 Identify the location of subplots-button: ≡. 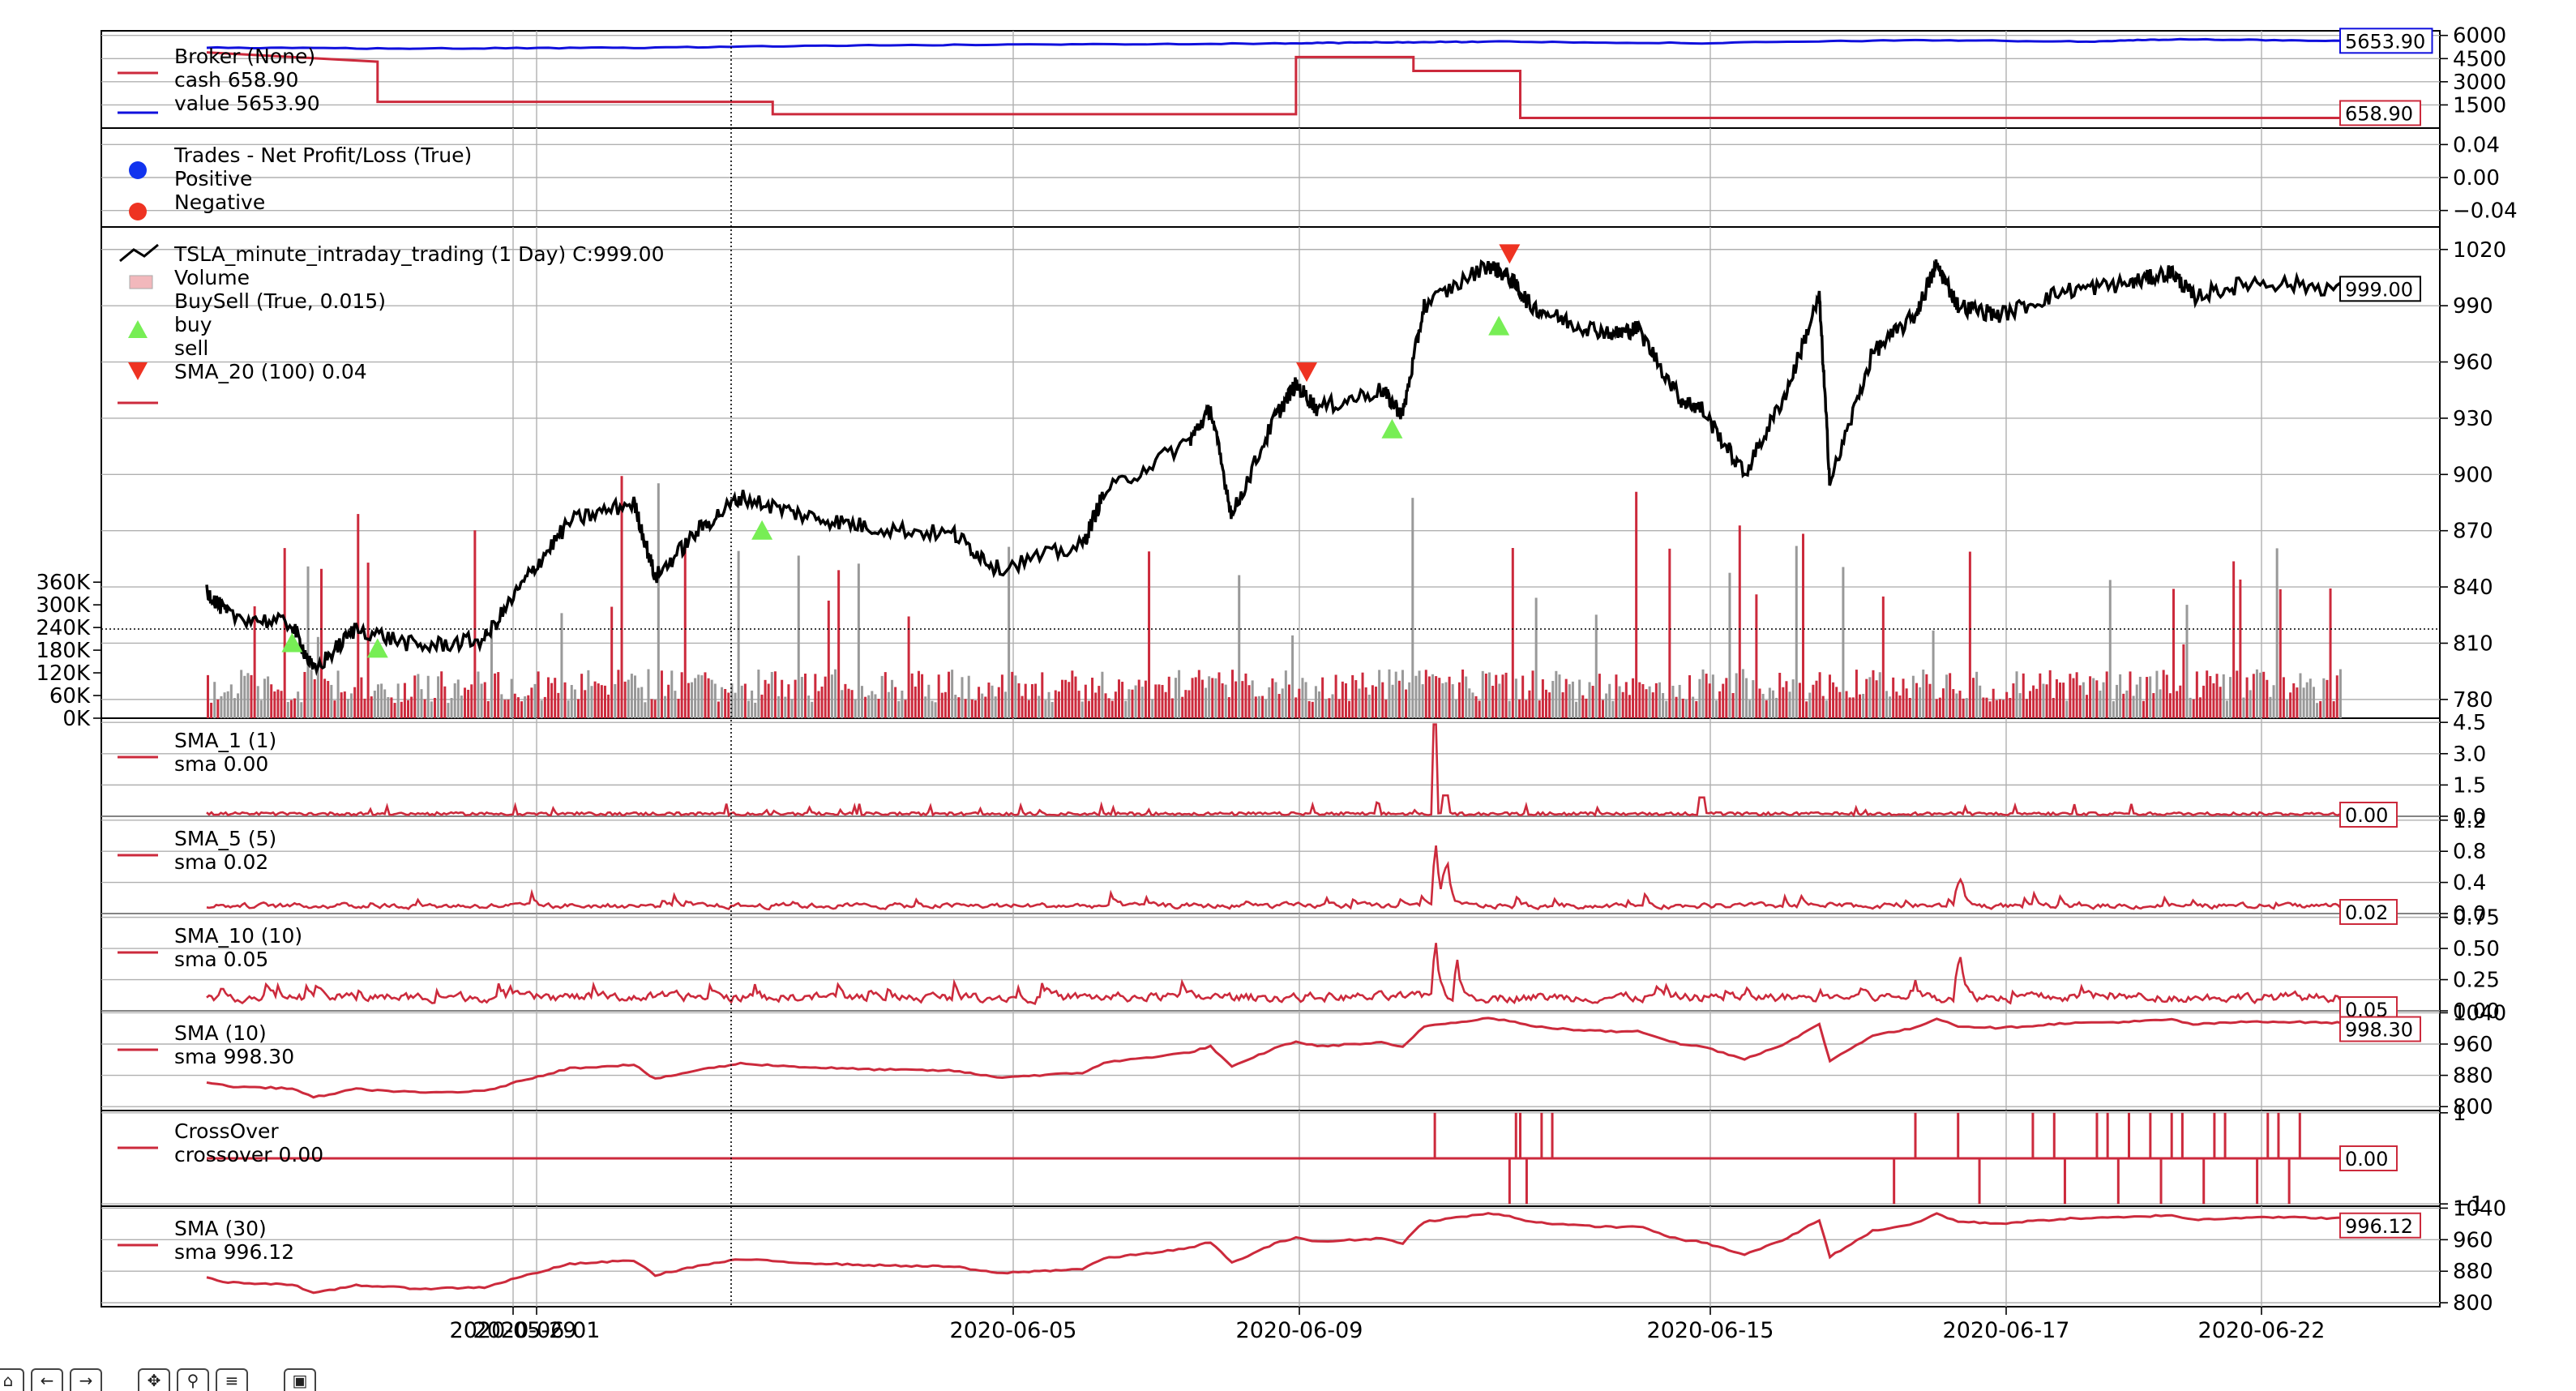
(232, 1379).